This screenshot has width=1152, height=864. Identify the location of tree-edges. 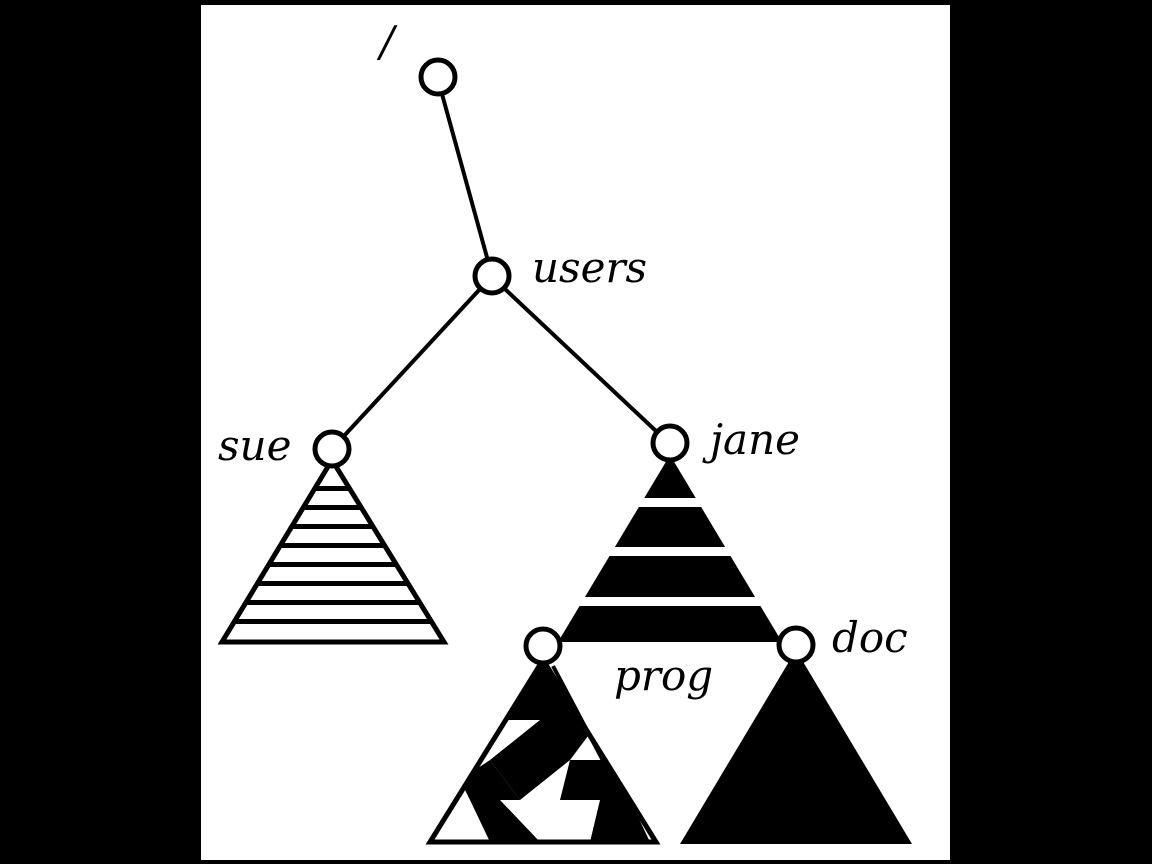
(500, 266).